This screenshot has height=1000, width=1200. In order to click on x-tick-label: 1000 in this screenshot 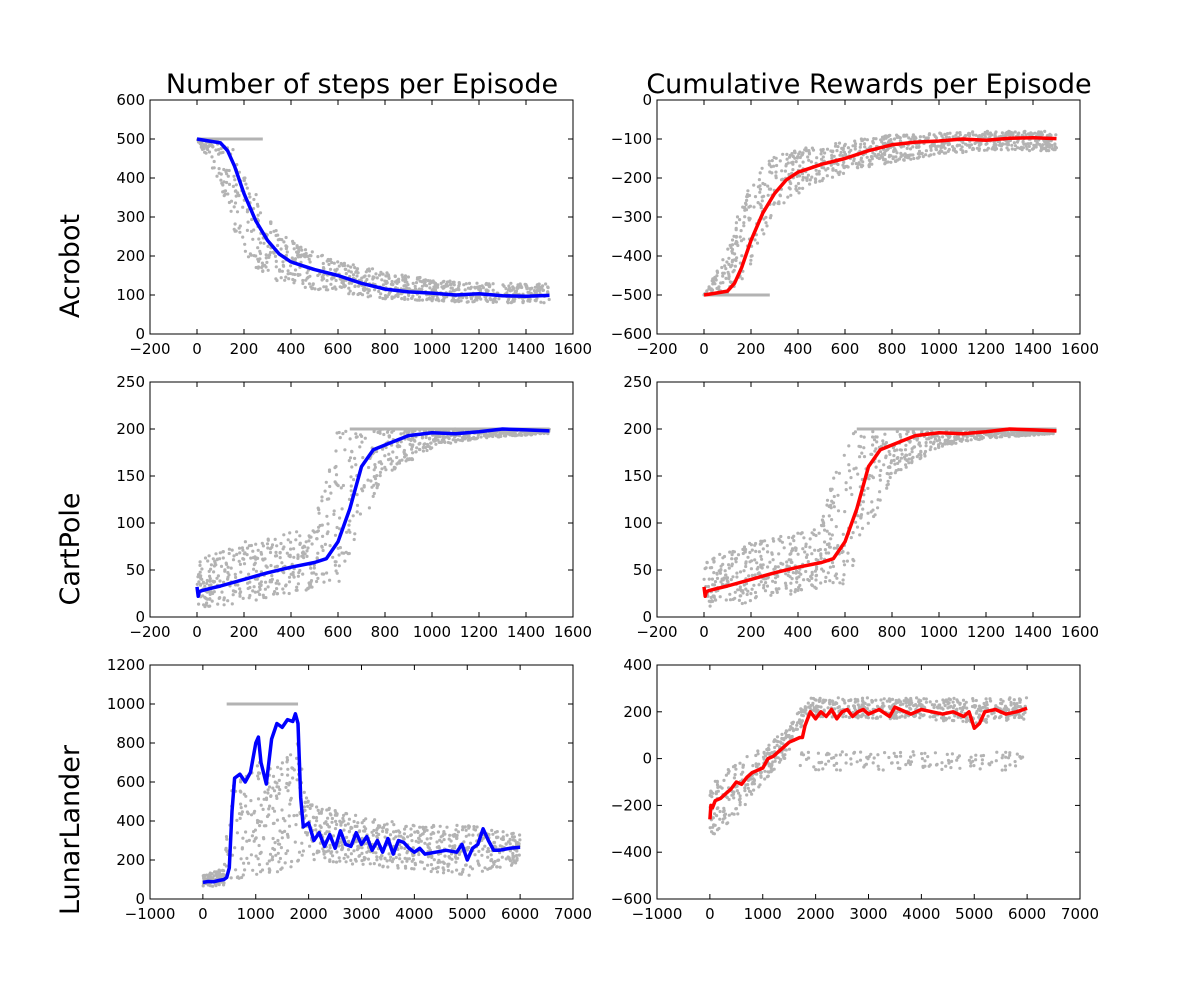, I will do `click(939, 632)`.